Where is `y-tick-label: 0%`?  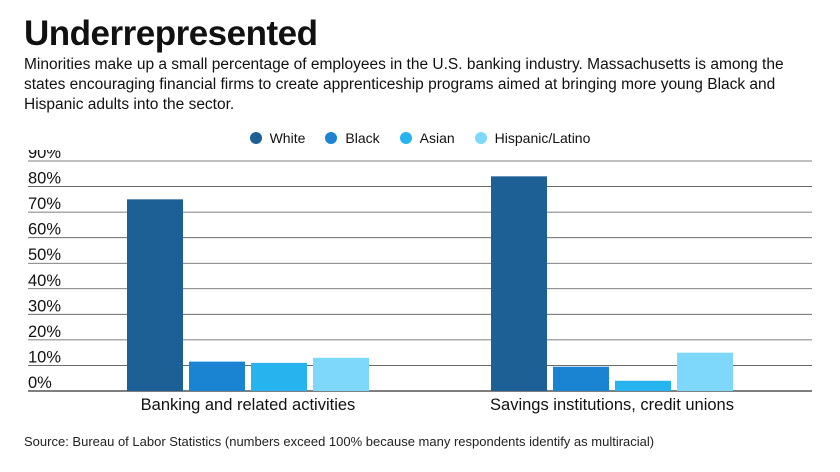 y-tick-label: 0% is located at coordinates (40, 383).